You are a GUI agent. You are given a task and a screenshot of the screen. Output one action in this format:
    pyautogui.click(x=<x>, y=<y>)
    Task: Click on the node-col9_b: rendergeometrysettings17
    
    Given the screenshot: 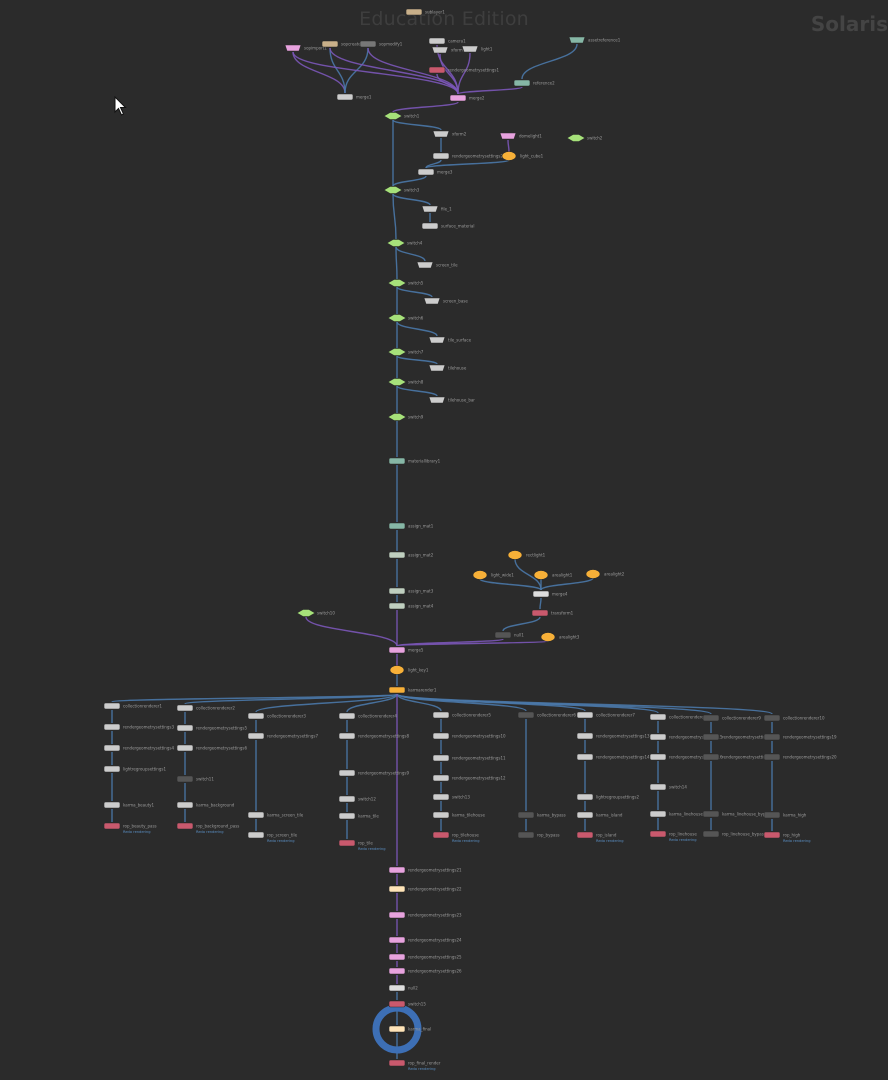 What is the action you would take?
    pyautogui.click(x=739, y=737)
    